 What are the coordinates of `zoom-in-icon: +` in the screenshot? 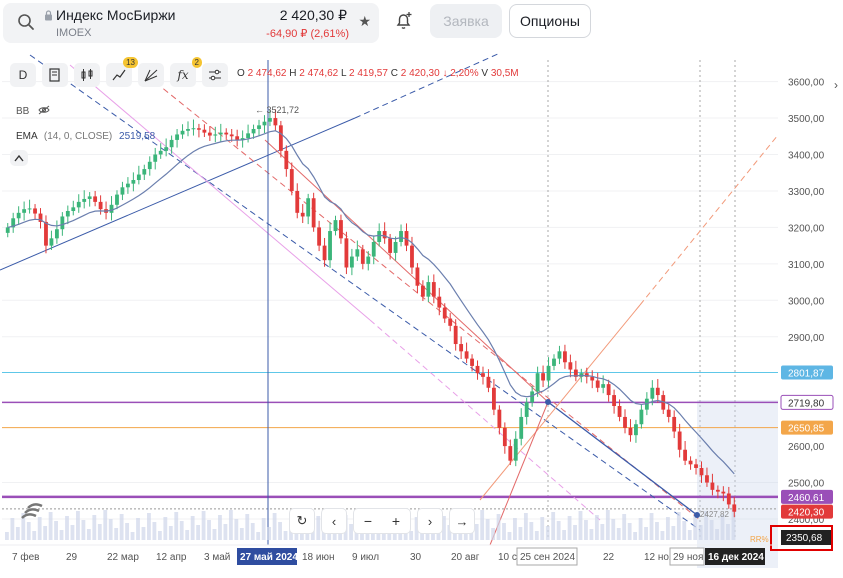 It's located at (396, 521).